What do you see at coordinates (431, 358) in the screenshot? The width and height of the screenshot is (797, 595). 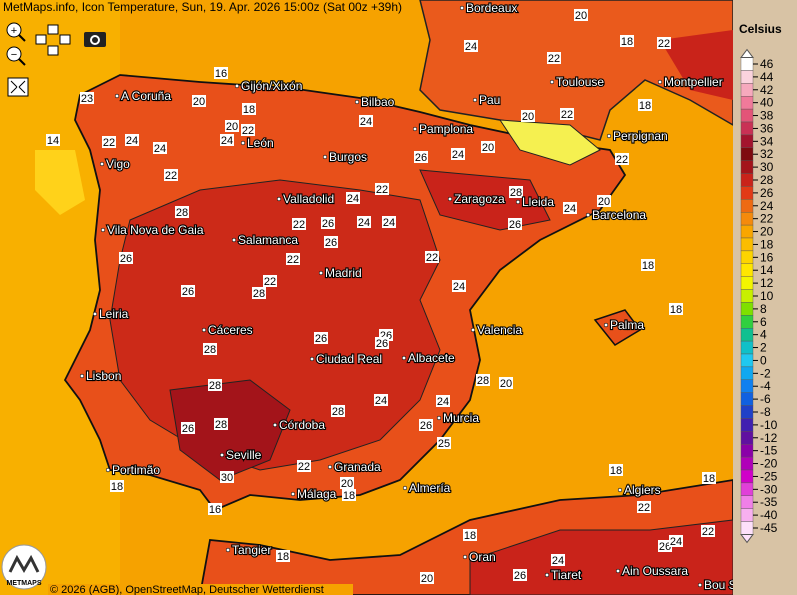 I see `city-label: Albacete` at bounding box center [431, 358].